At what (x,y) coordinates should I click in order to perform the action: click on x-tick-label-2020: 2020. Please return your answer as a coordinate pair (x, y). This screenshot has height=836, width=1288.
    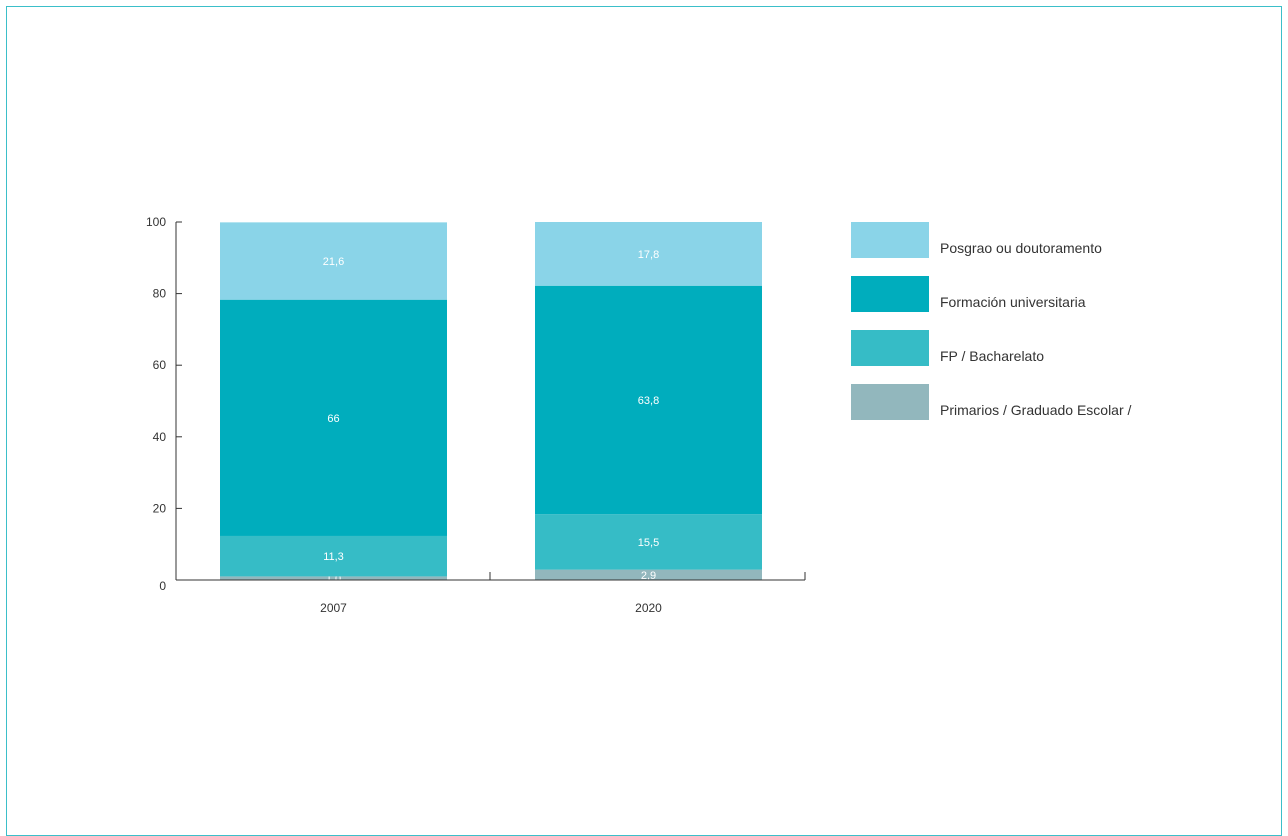
    Looking at the image, I should click on (648, 608).